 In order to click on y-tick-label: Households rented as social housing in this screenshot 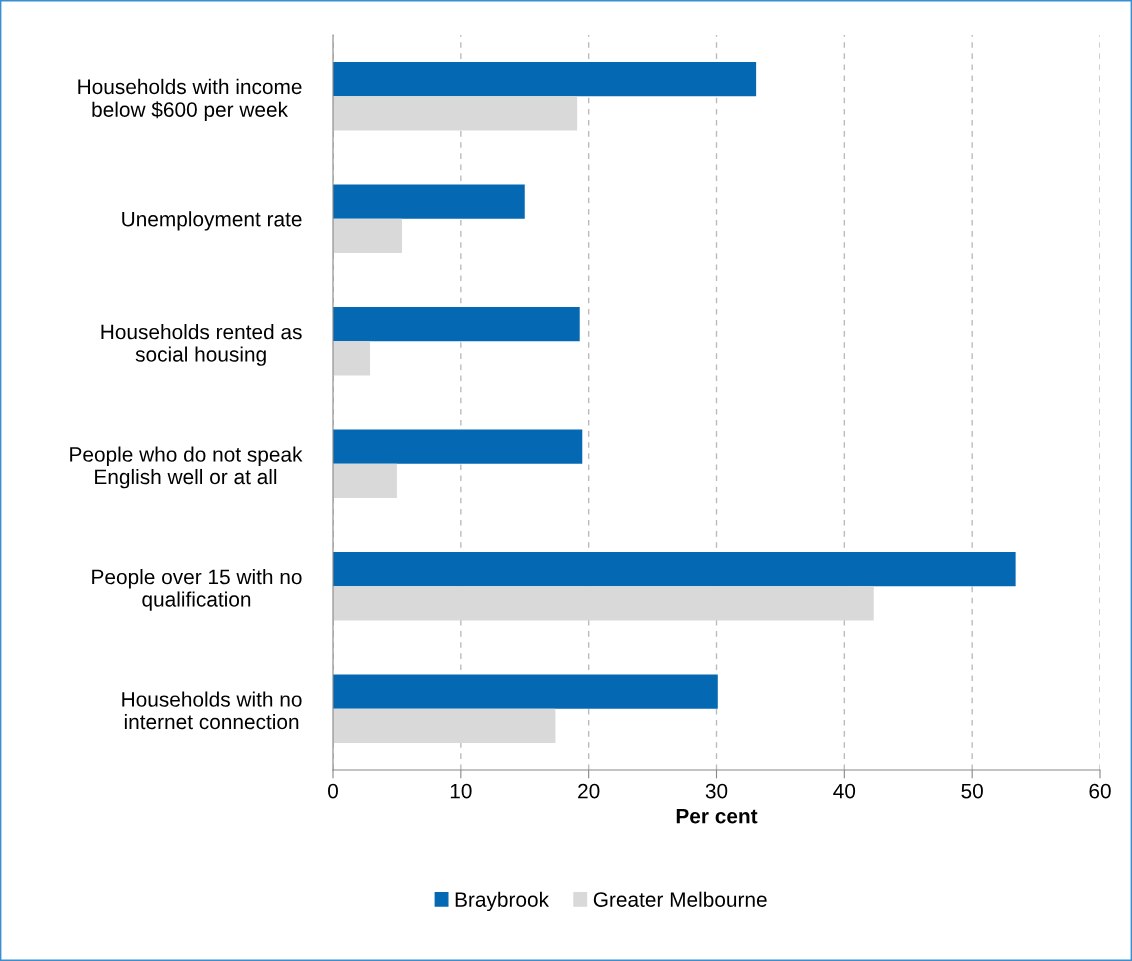, I will do `click(201, 344)`.